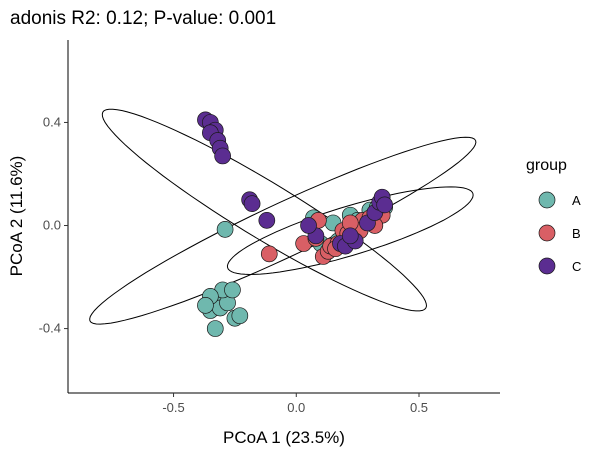  I want to click on legend-key-A, so click(547, 200).